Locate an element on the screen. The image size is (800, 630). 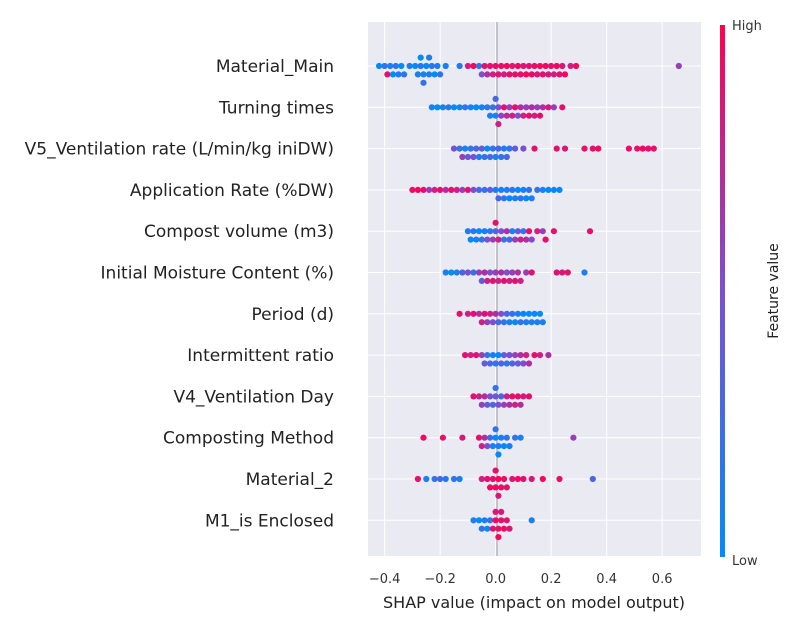
feature-label: Application Rate (%DW) is located at coordinates (232, 191).